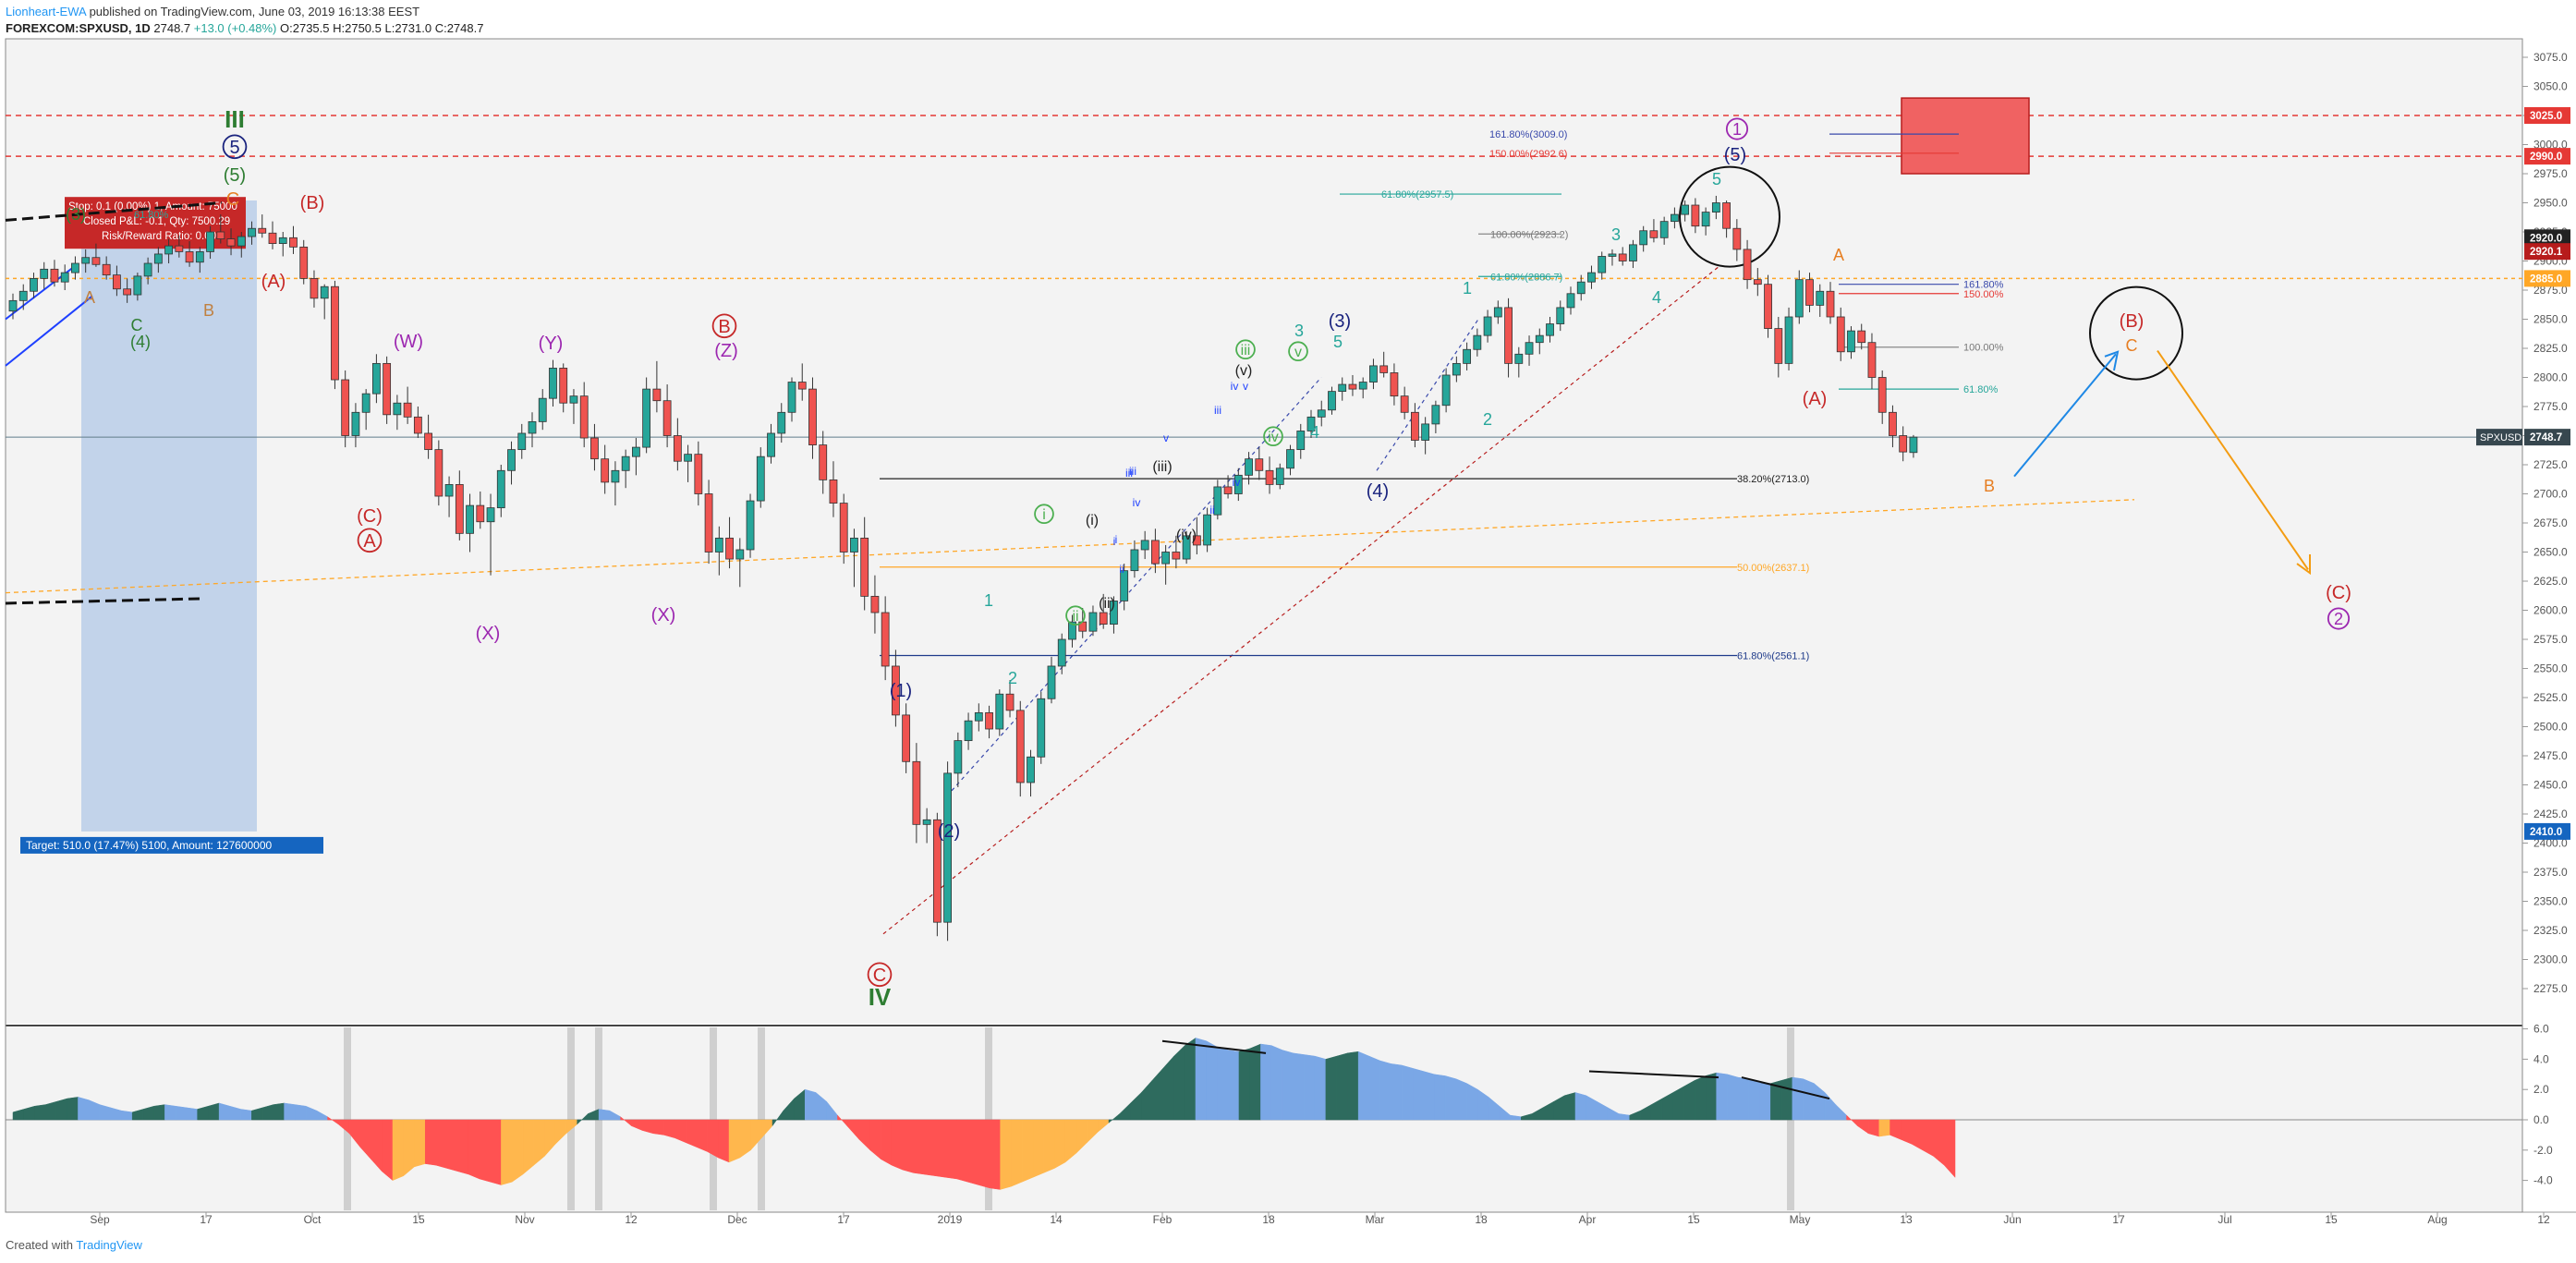 The width and height of the screenshot is (2576, 1263). I want to click on projection-b-circle, so click(2136, 333).